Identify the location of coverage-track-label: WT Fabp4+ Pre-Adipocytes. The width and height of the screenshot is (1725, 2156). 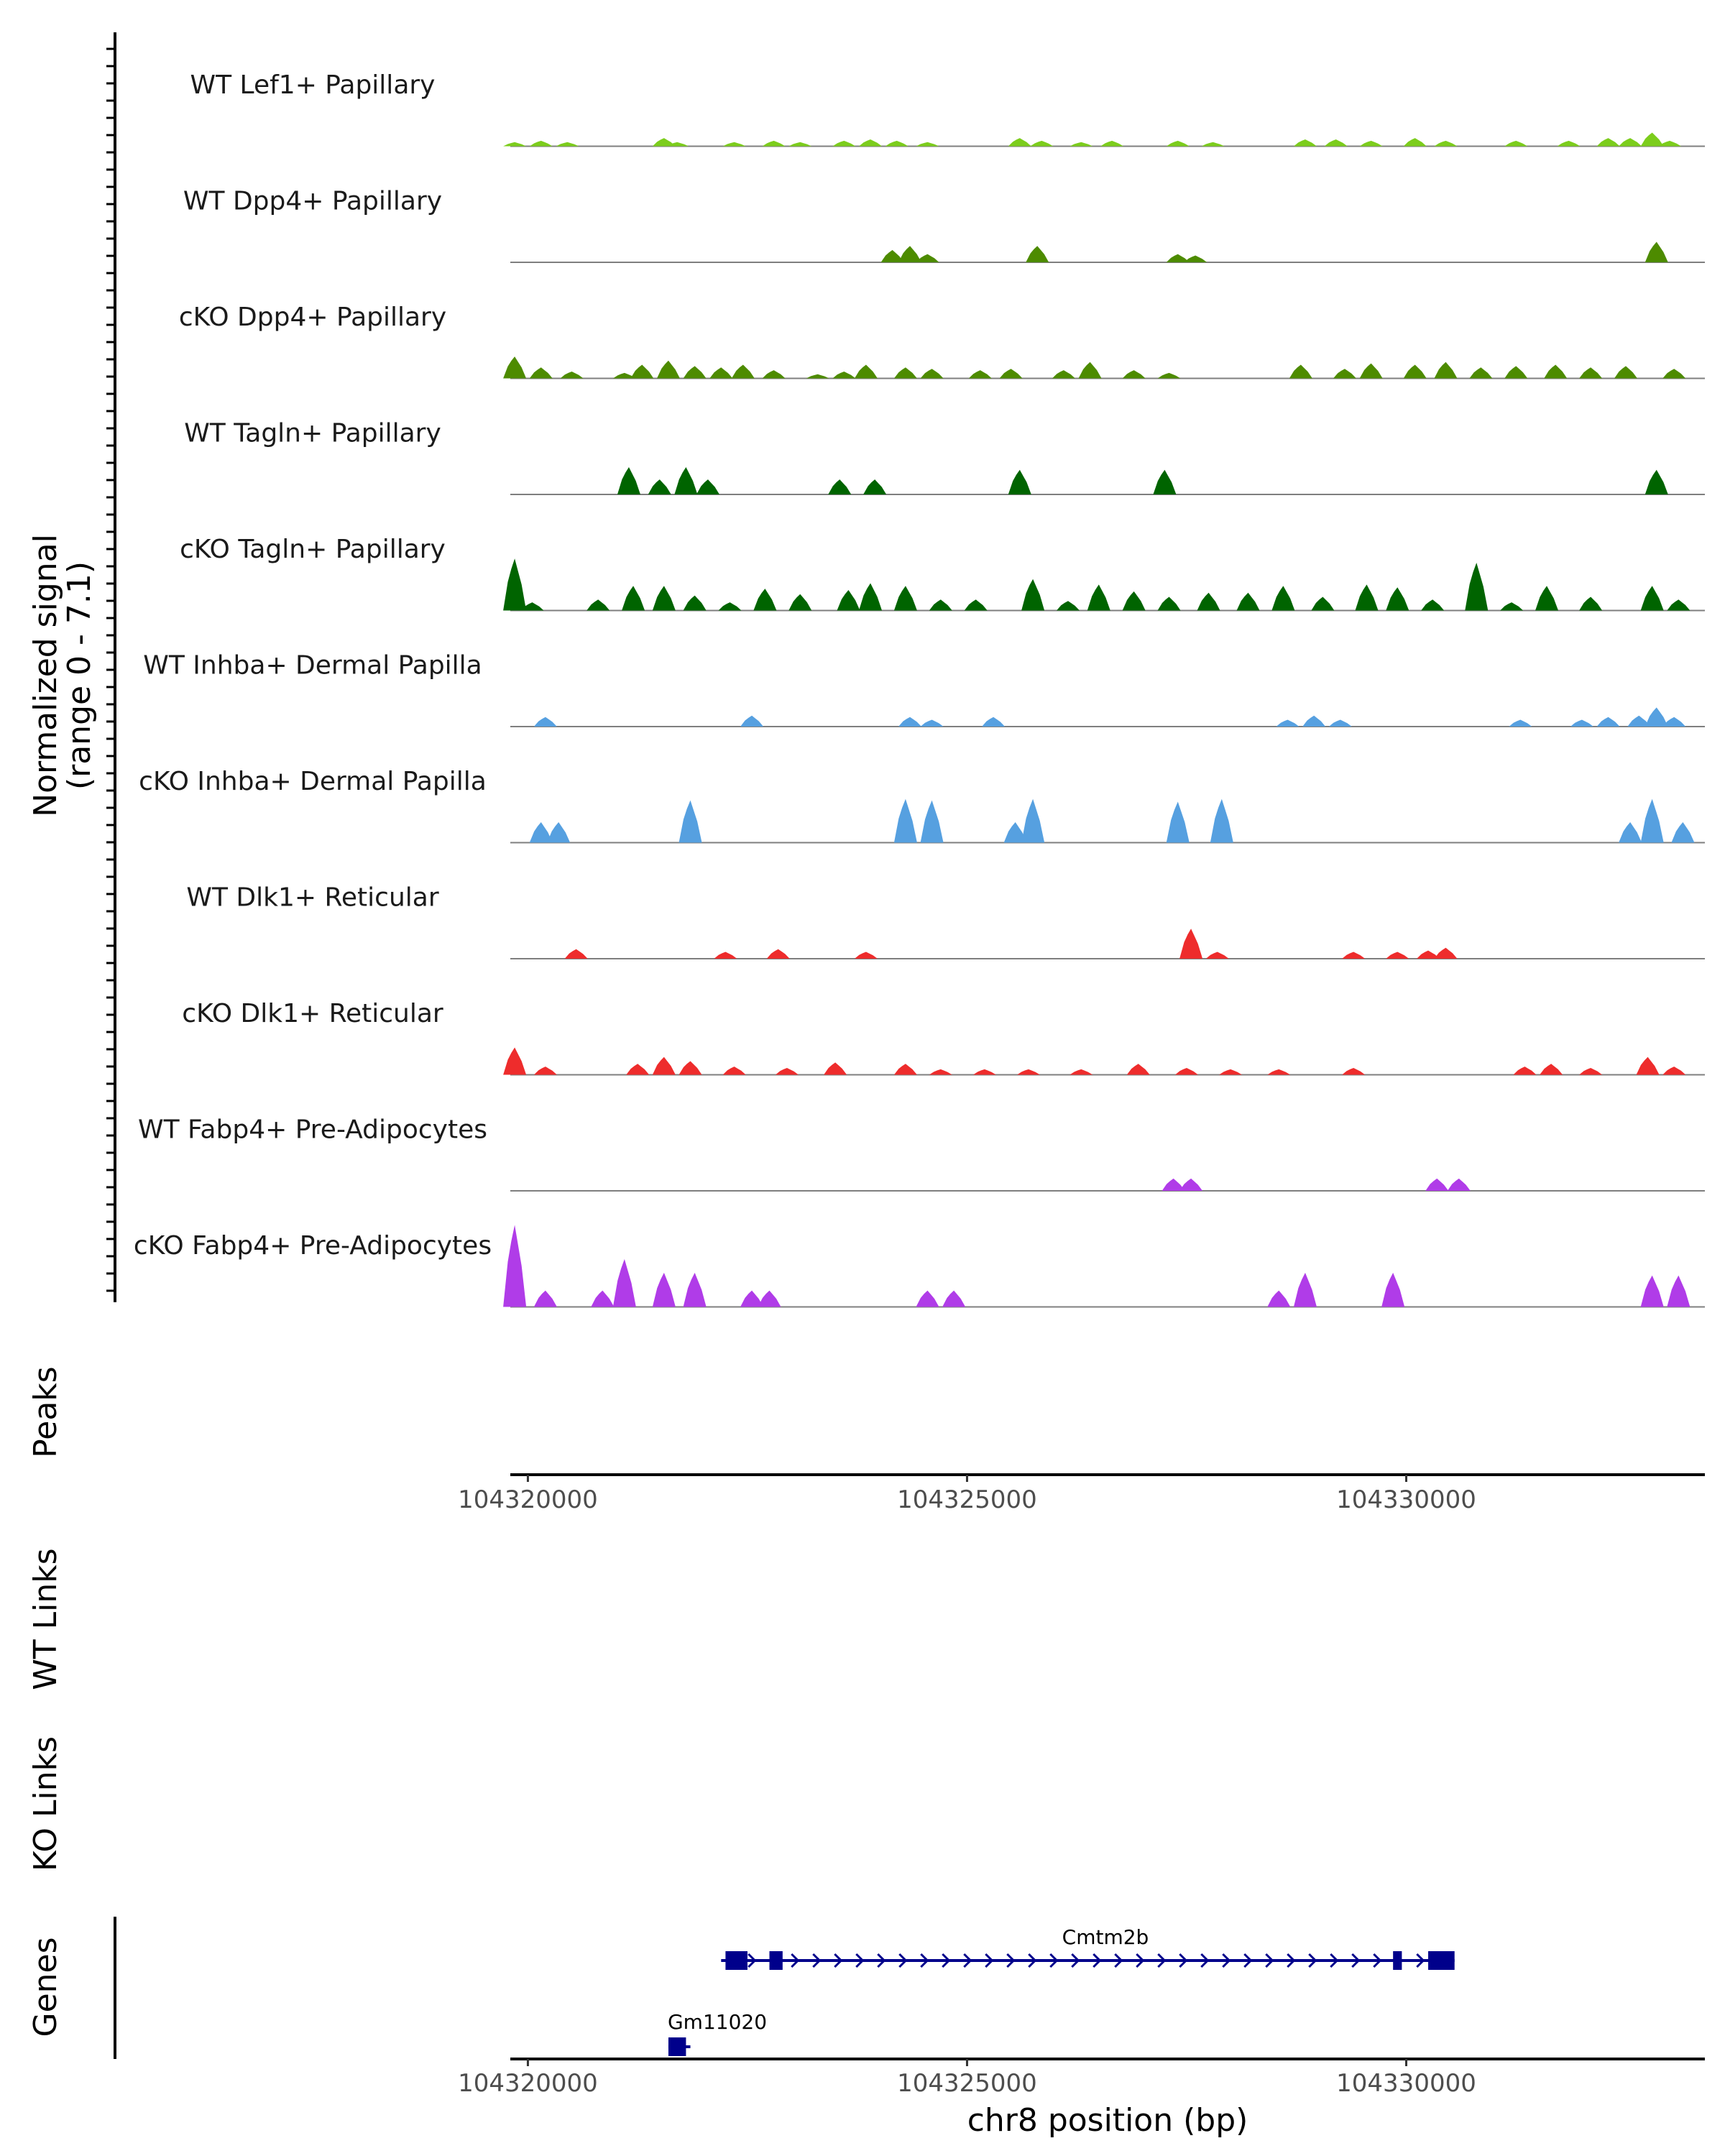
(312, 1130).